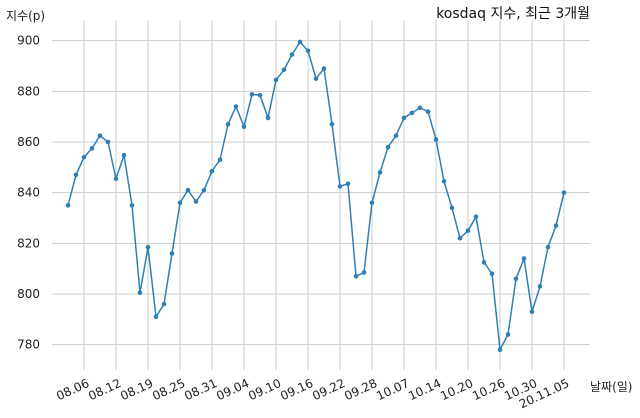 Image resolution: width=640 pixels, height=418 pixels. Describe the element at coordinates (28, 294) in the screenshot. I see `y-tick-label: 800` at that location.